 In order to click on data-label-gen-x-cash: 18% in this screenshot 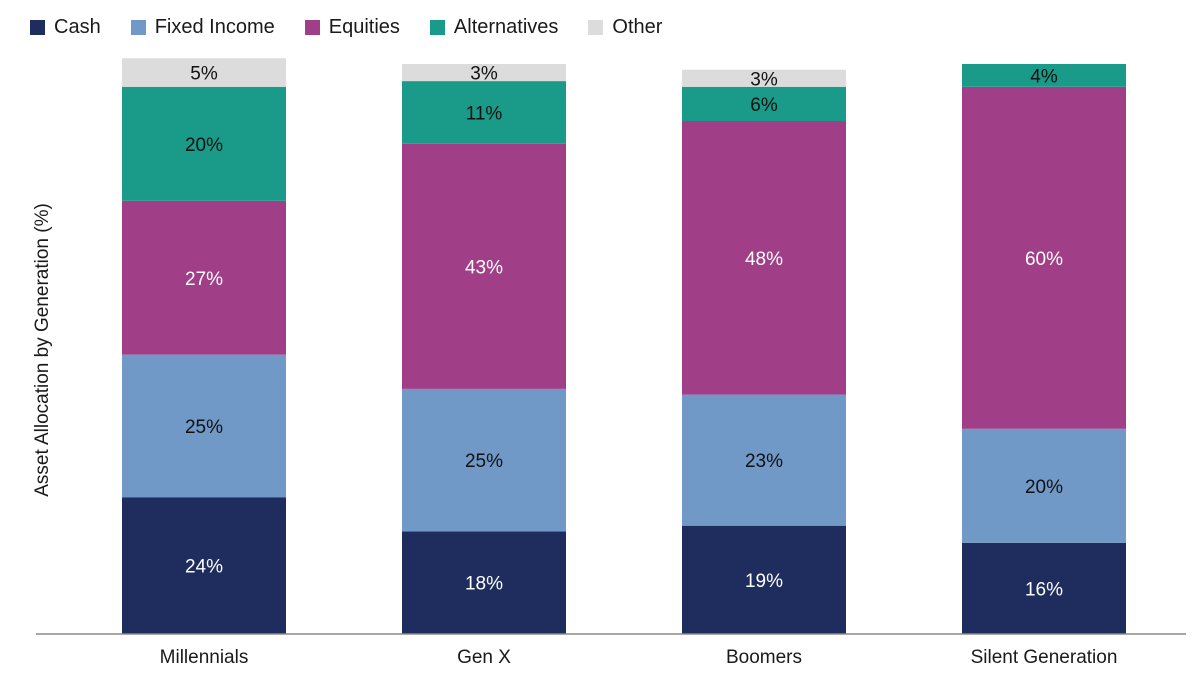, I will do `click(484, 584)`.